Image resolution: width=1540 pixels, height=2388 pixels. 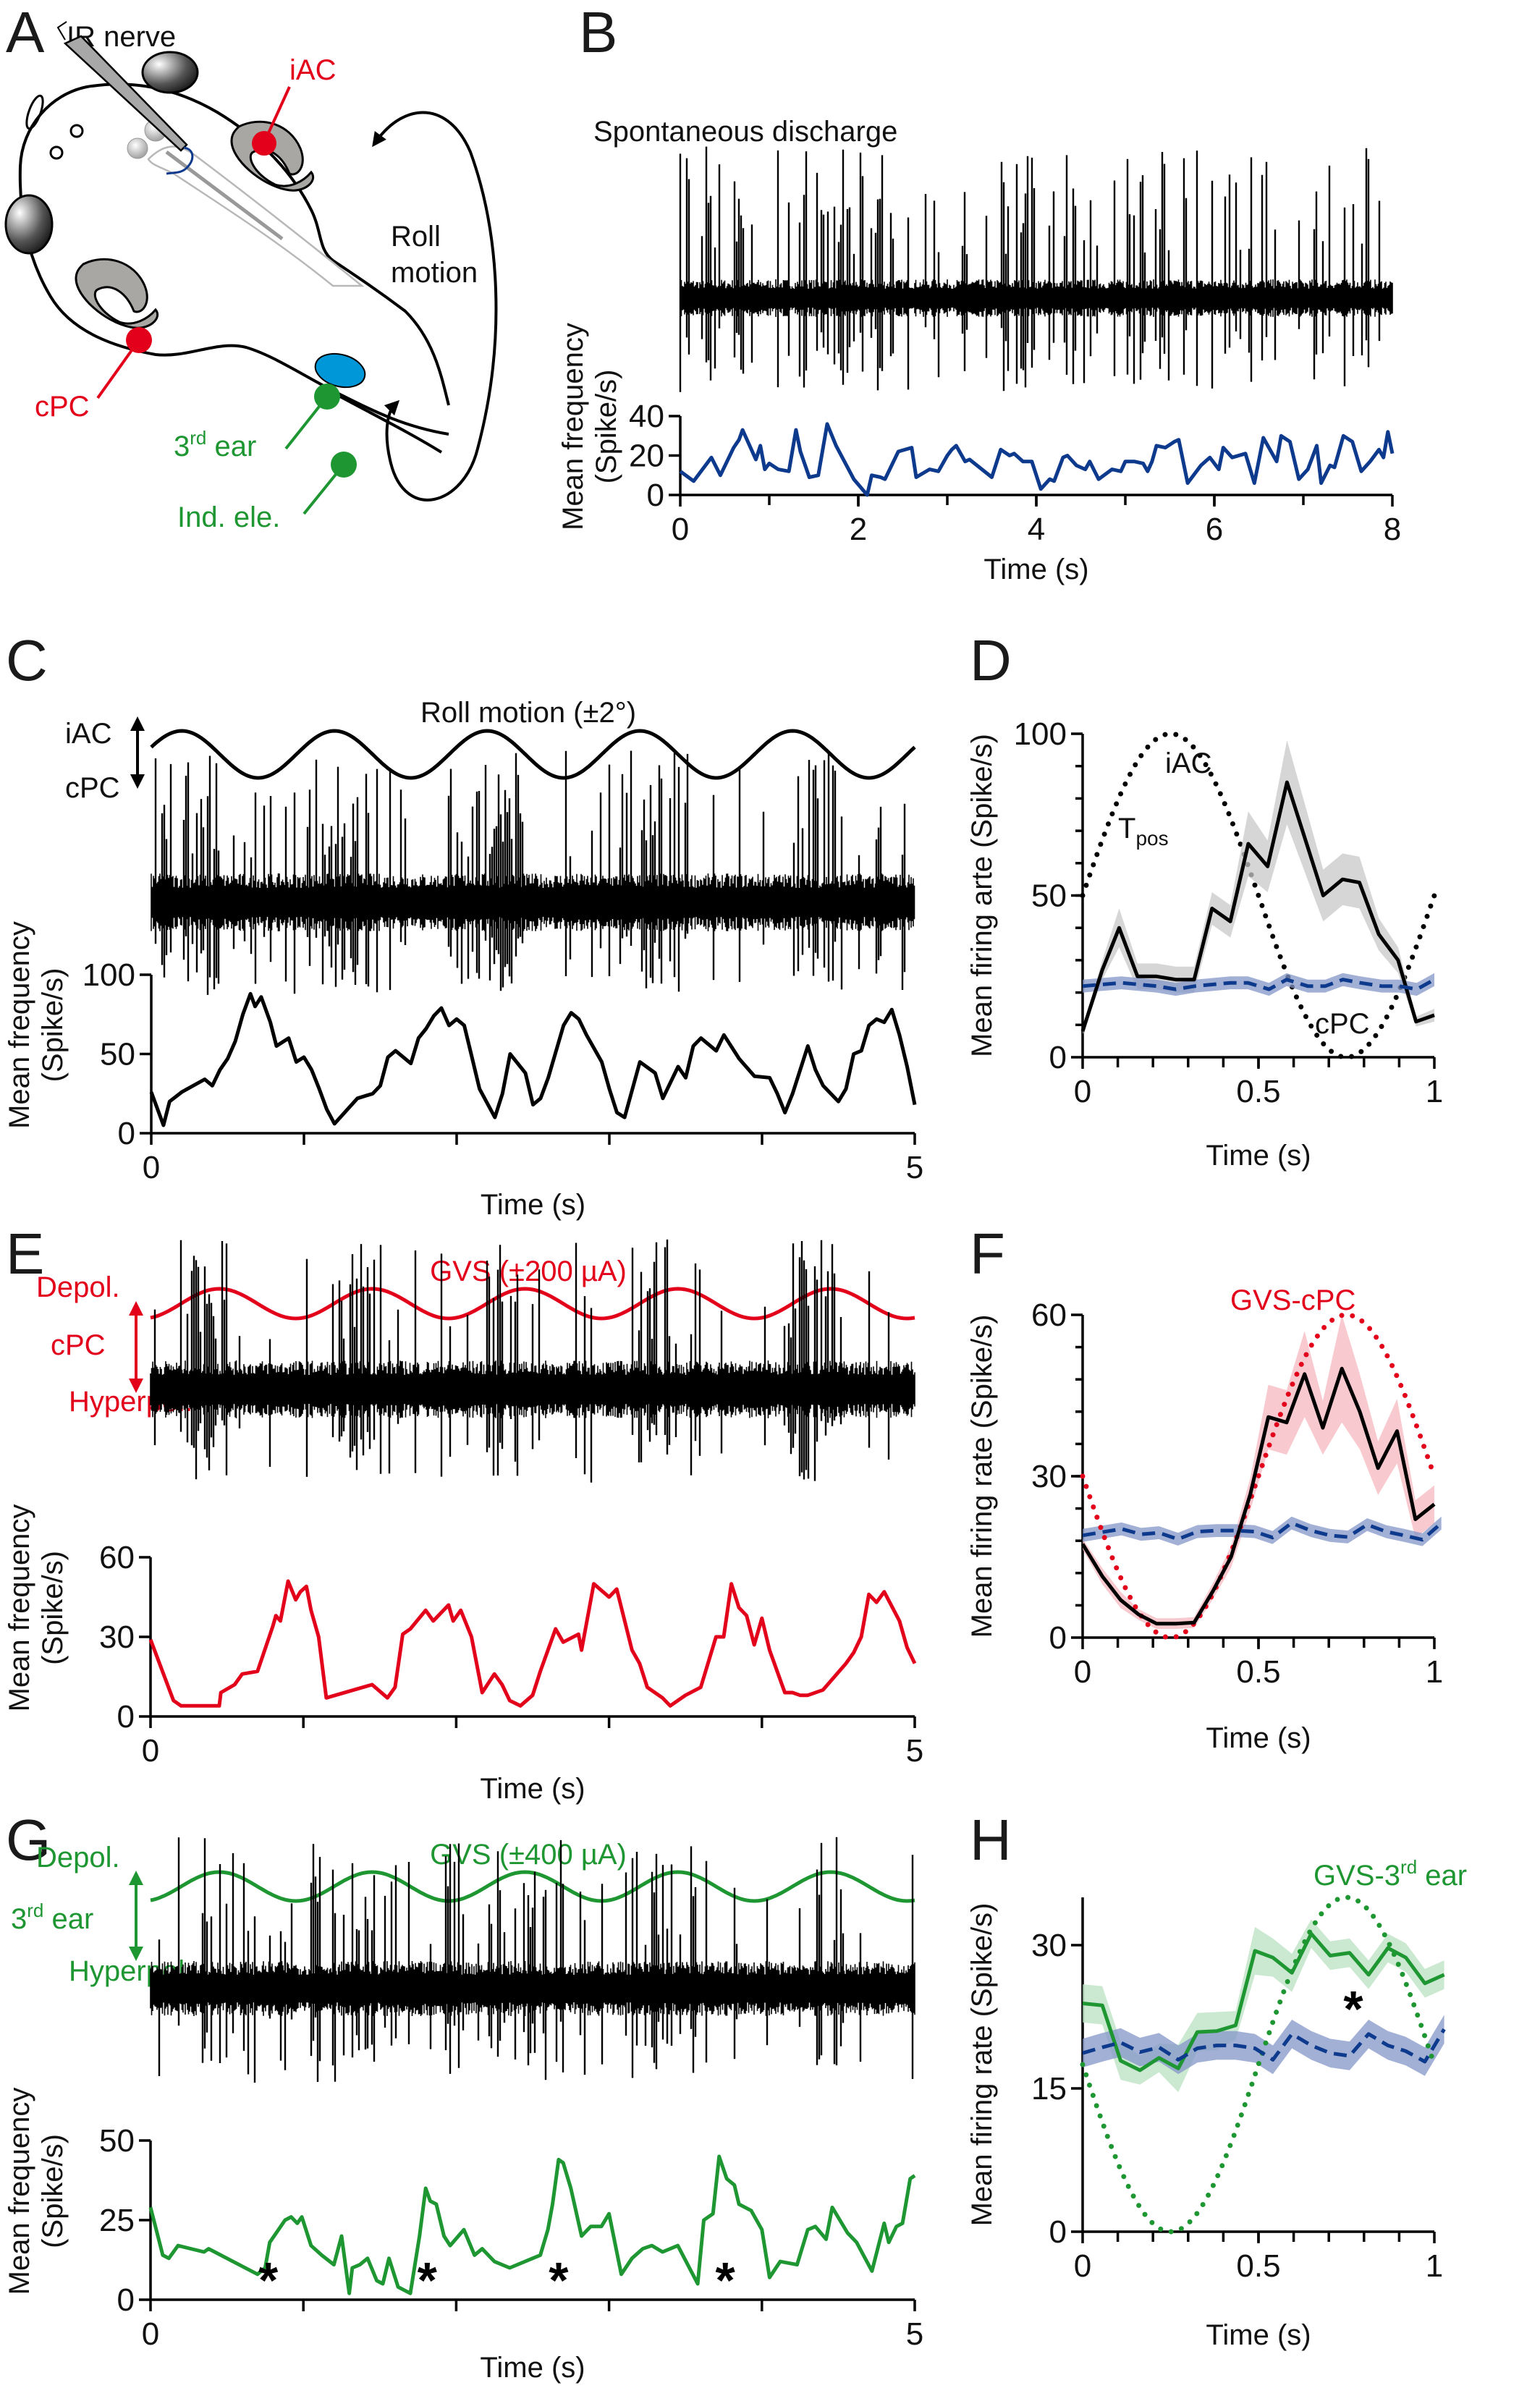 What do you see at coordinates (533, 902) in the screenshot?
I see `roll-response-trace-noise-band` at bounding box center [533, 902].